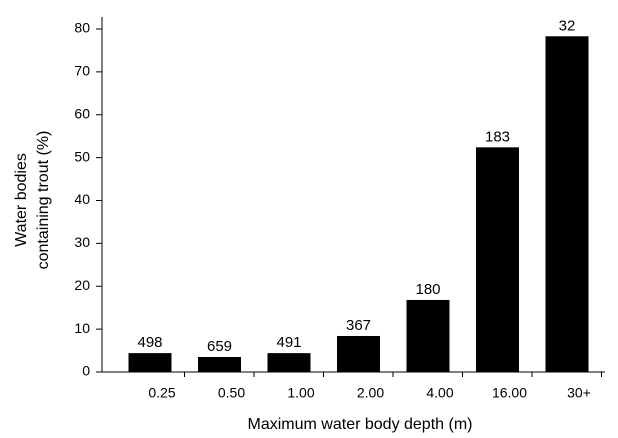 This screenshot has width=618, height=438. I want to click on x-tick-label: 4.00, so click(439, 393).